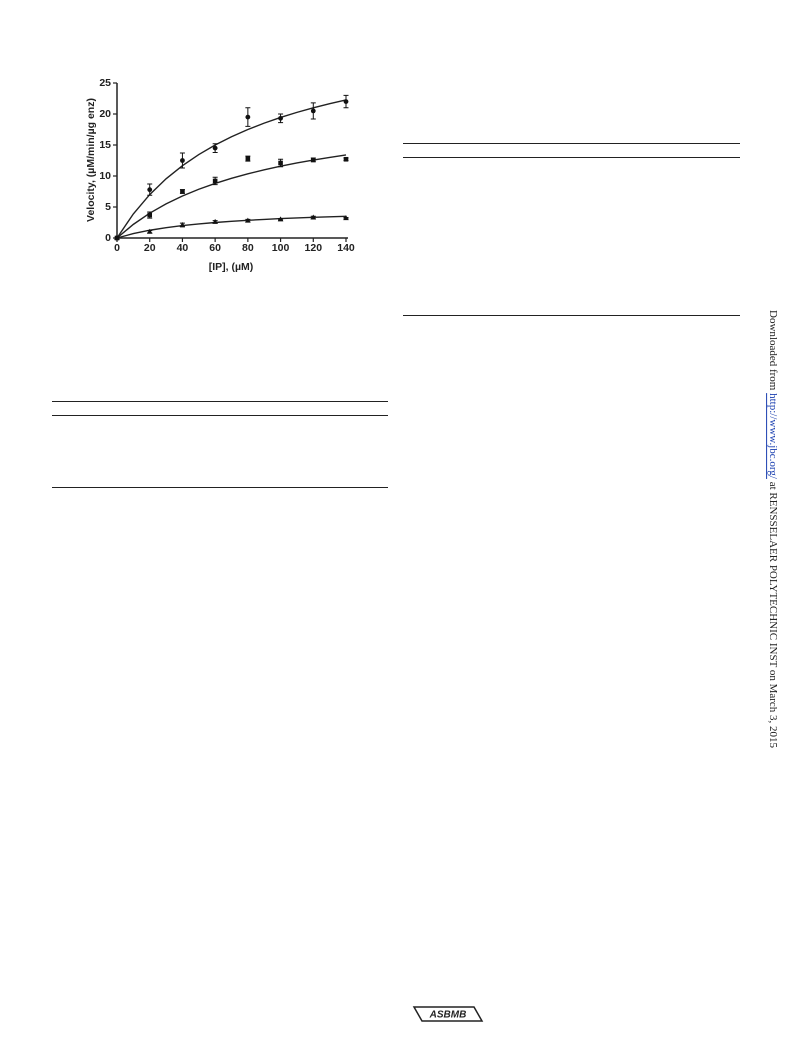  Describe the element at coordinates (346, 248) in the screenshot. I see `x-tick-label: 140` at that location.